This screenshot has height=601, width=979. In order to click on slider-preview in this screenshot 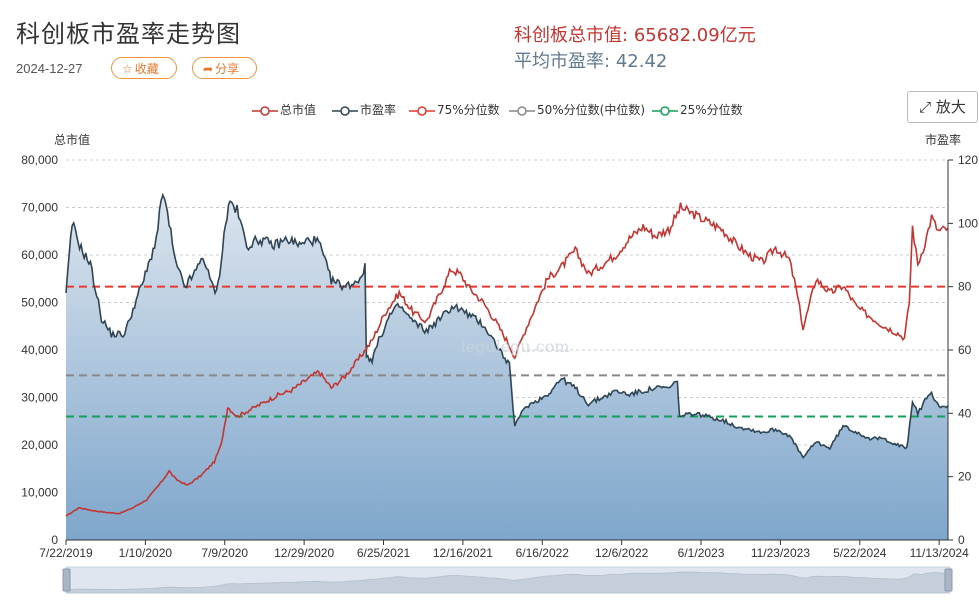, I will do `click(507, 582)`.